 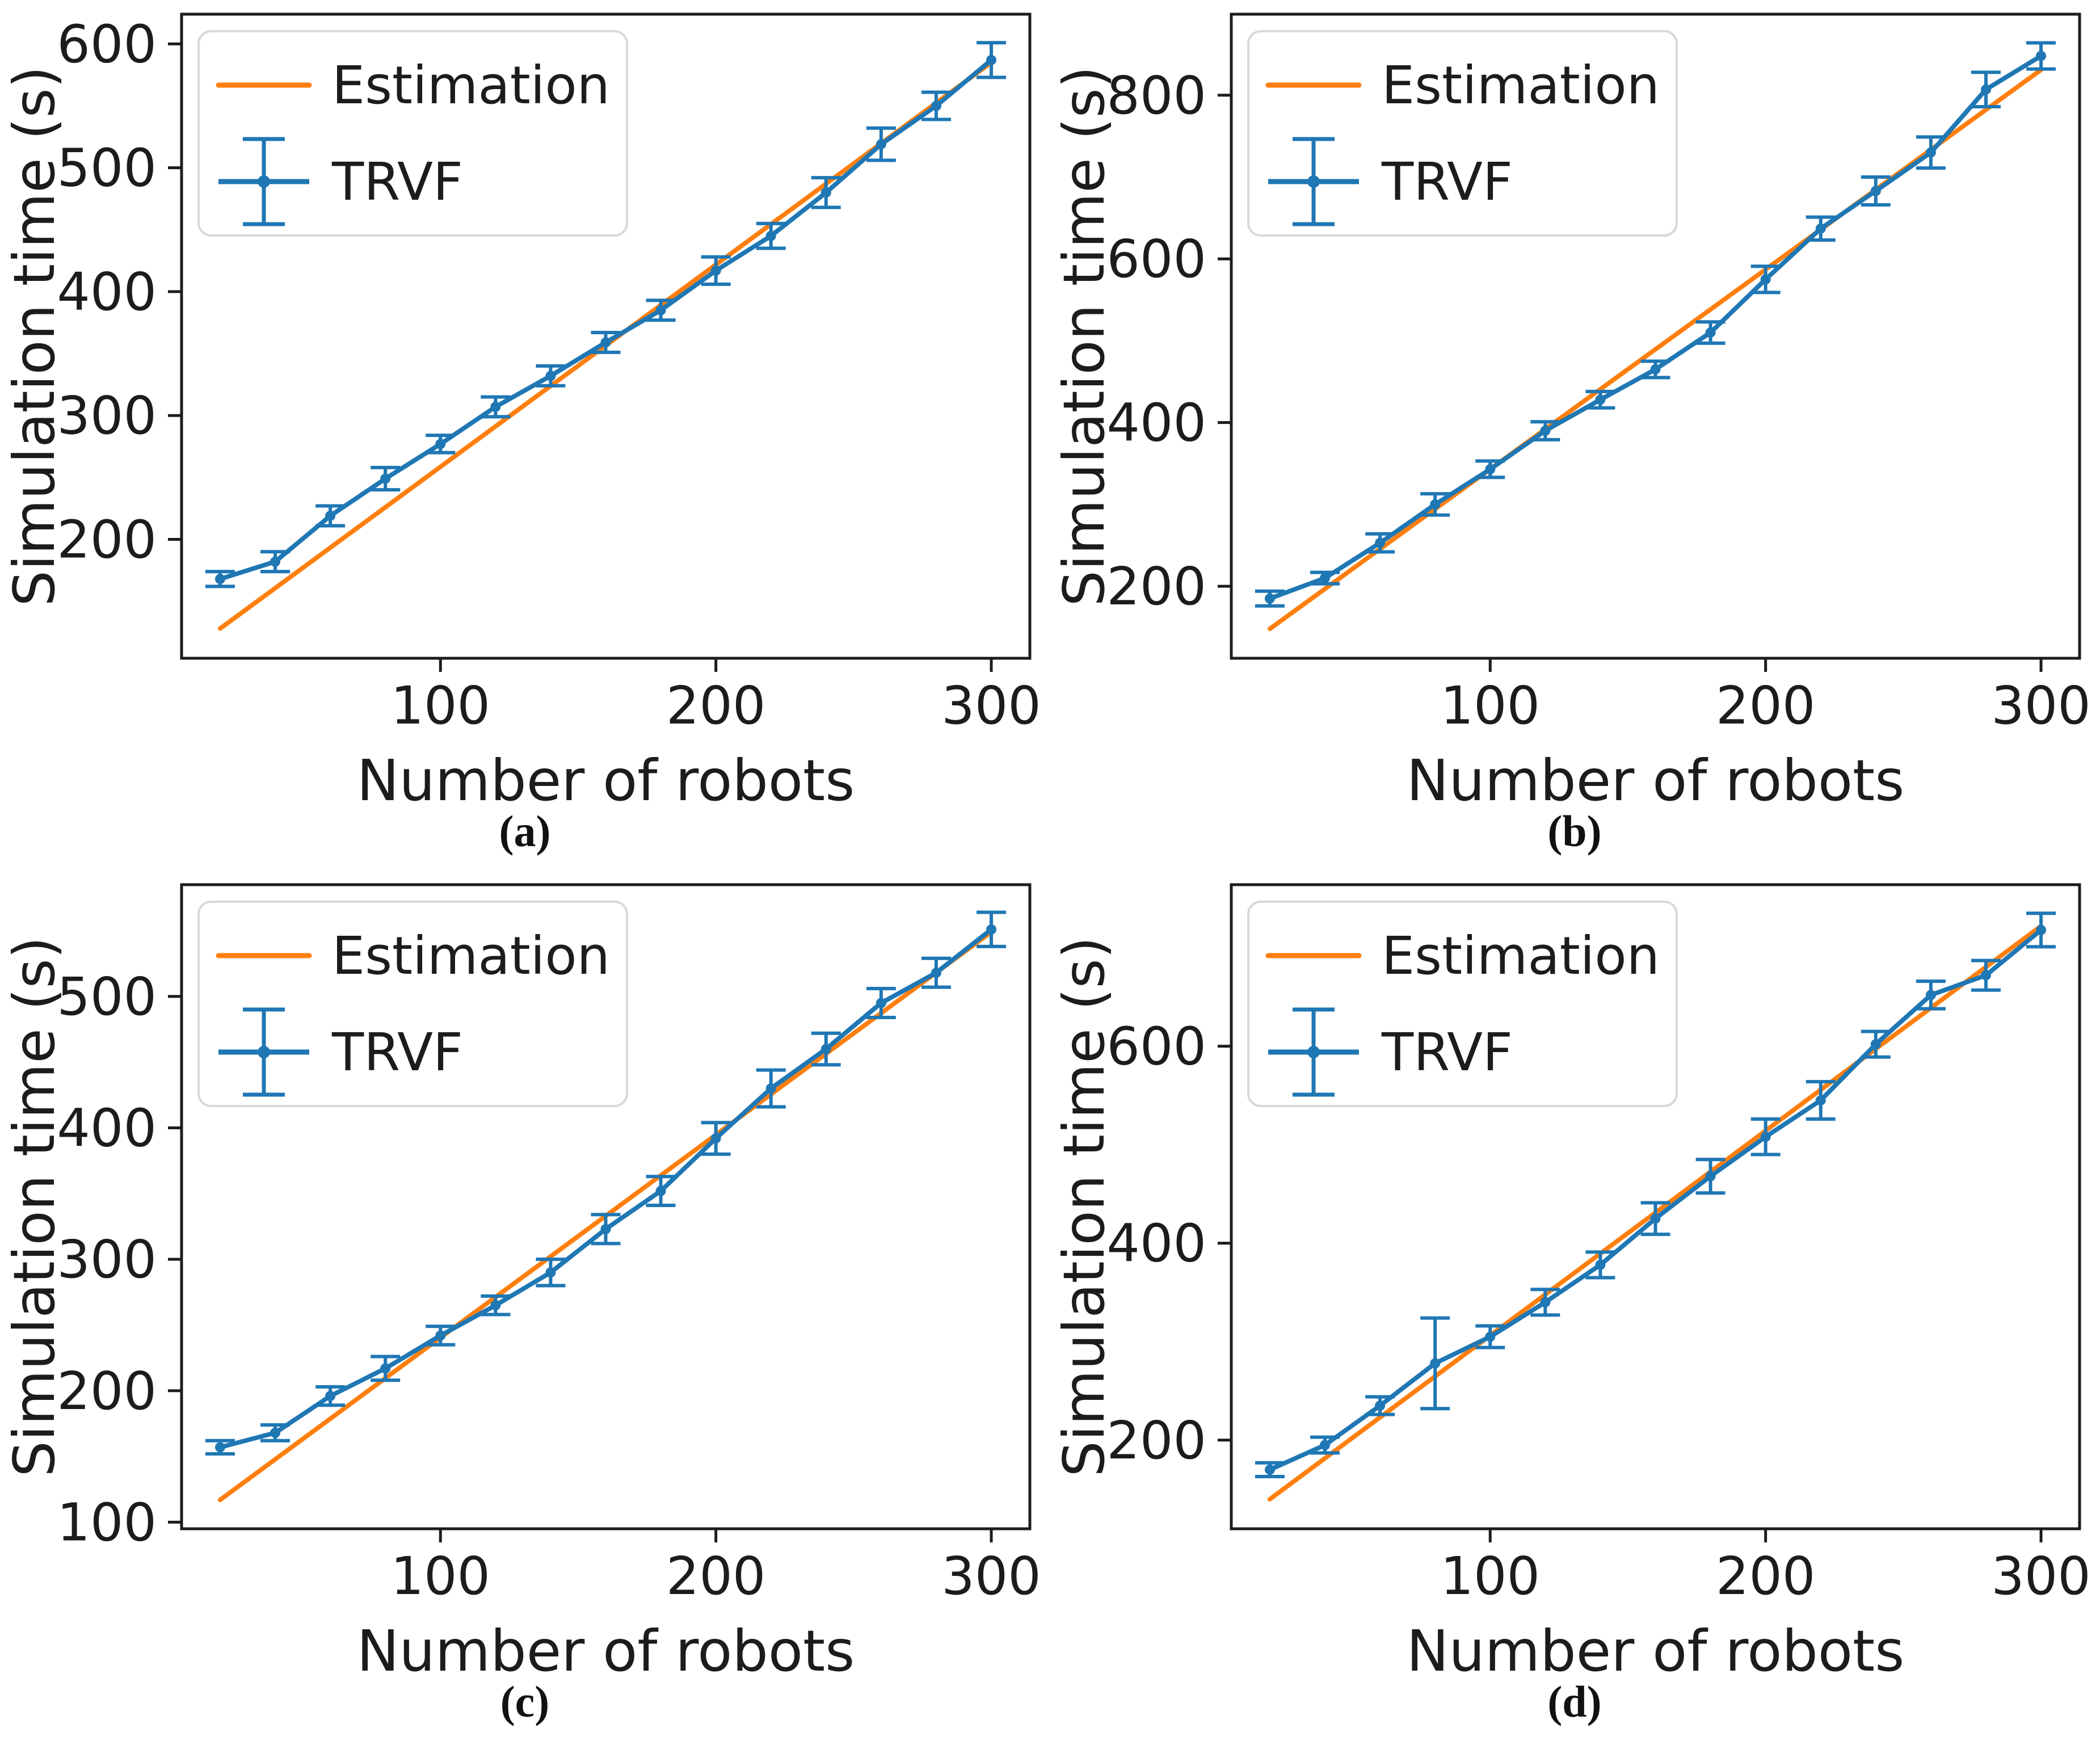 I want to click on y-tick-label: 100, so click(x=107, y=1522).